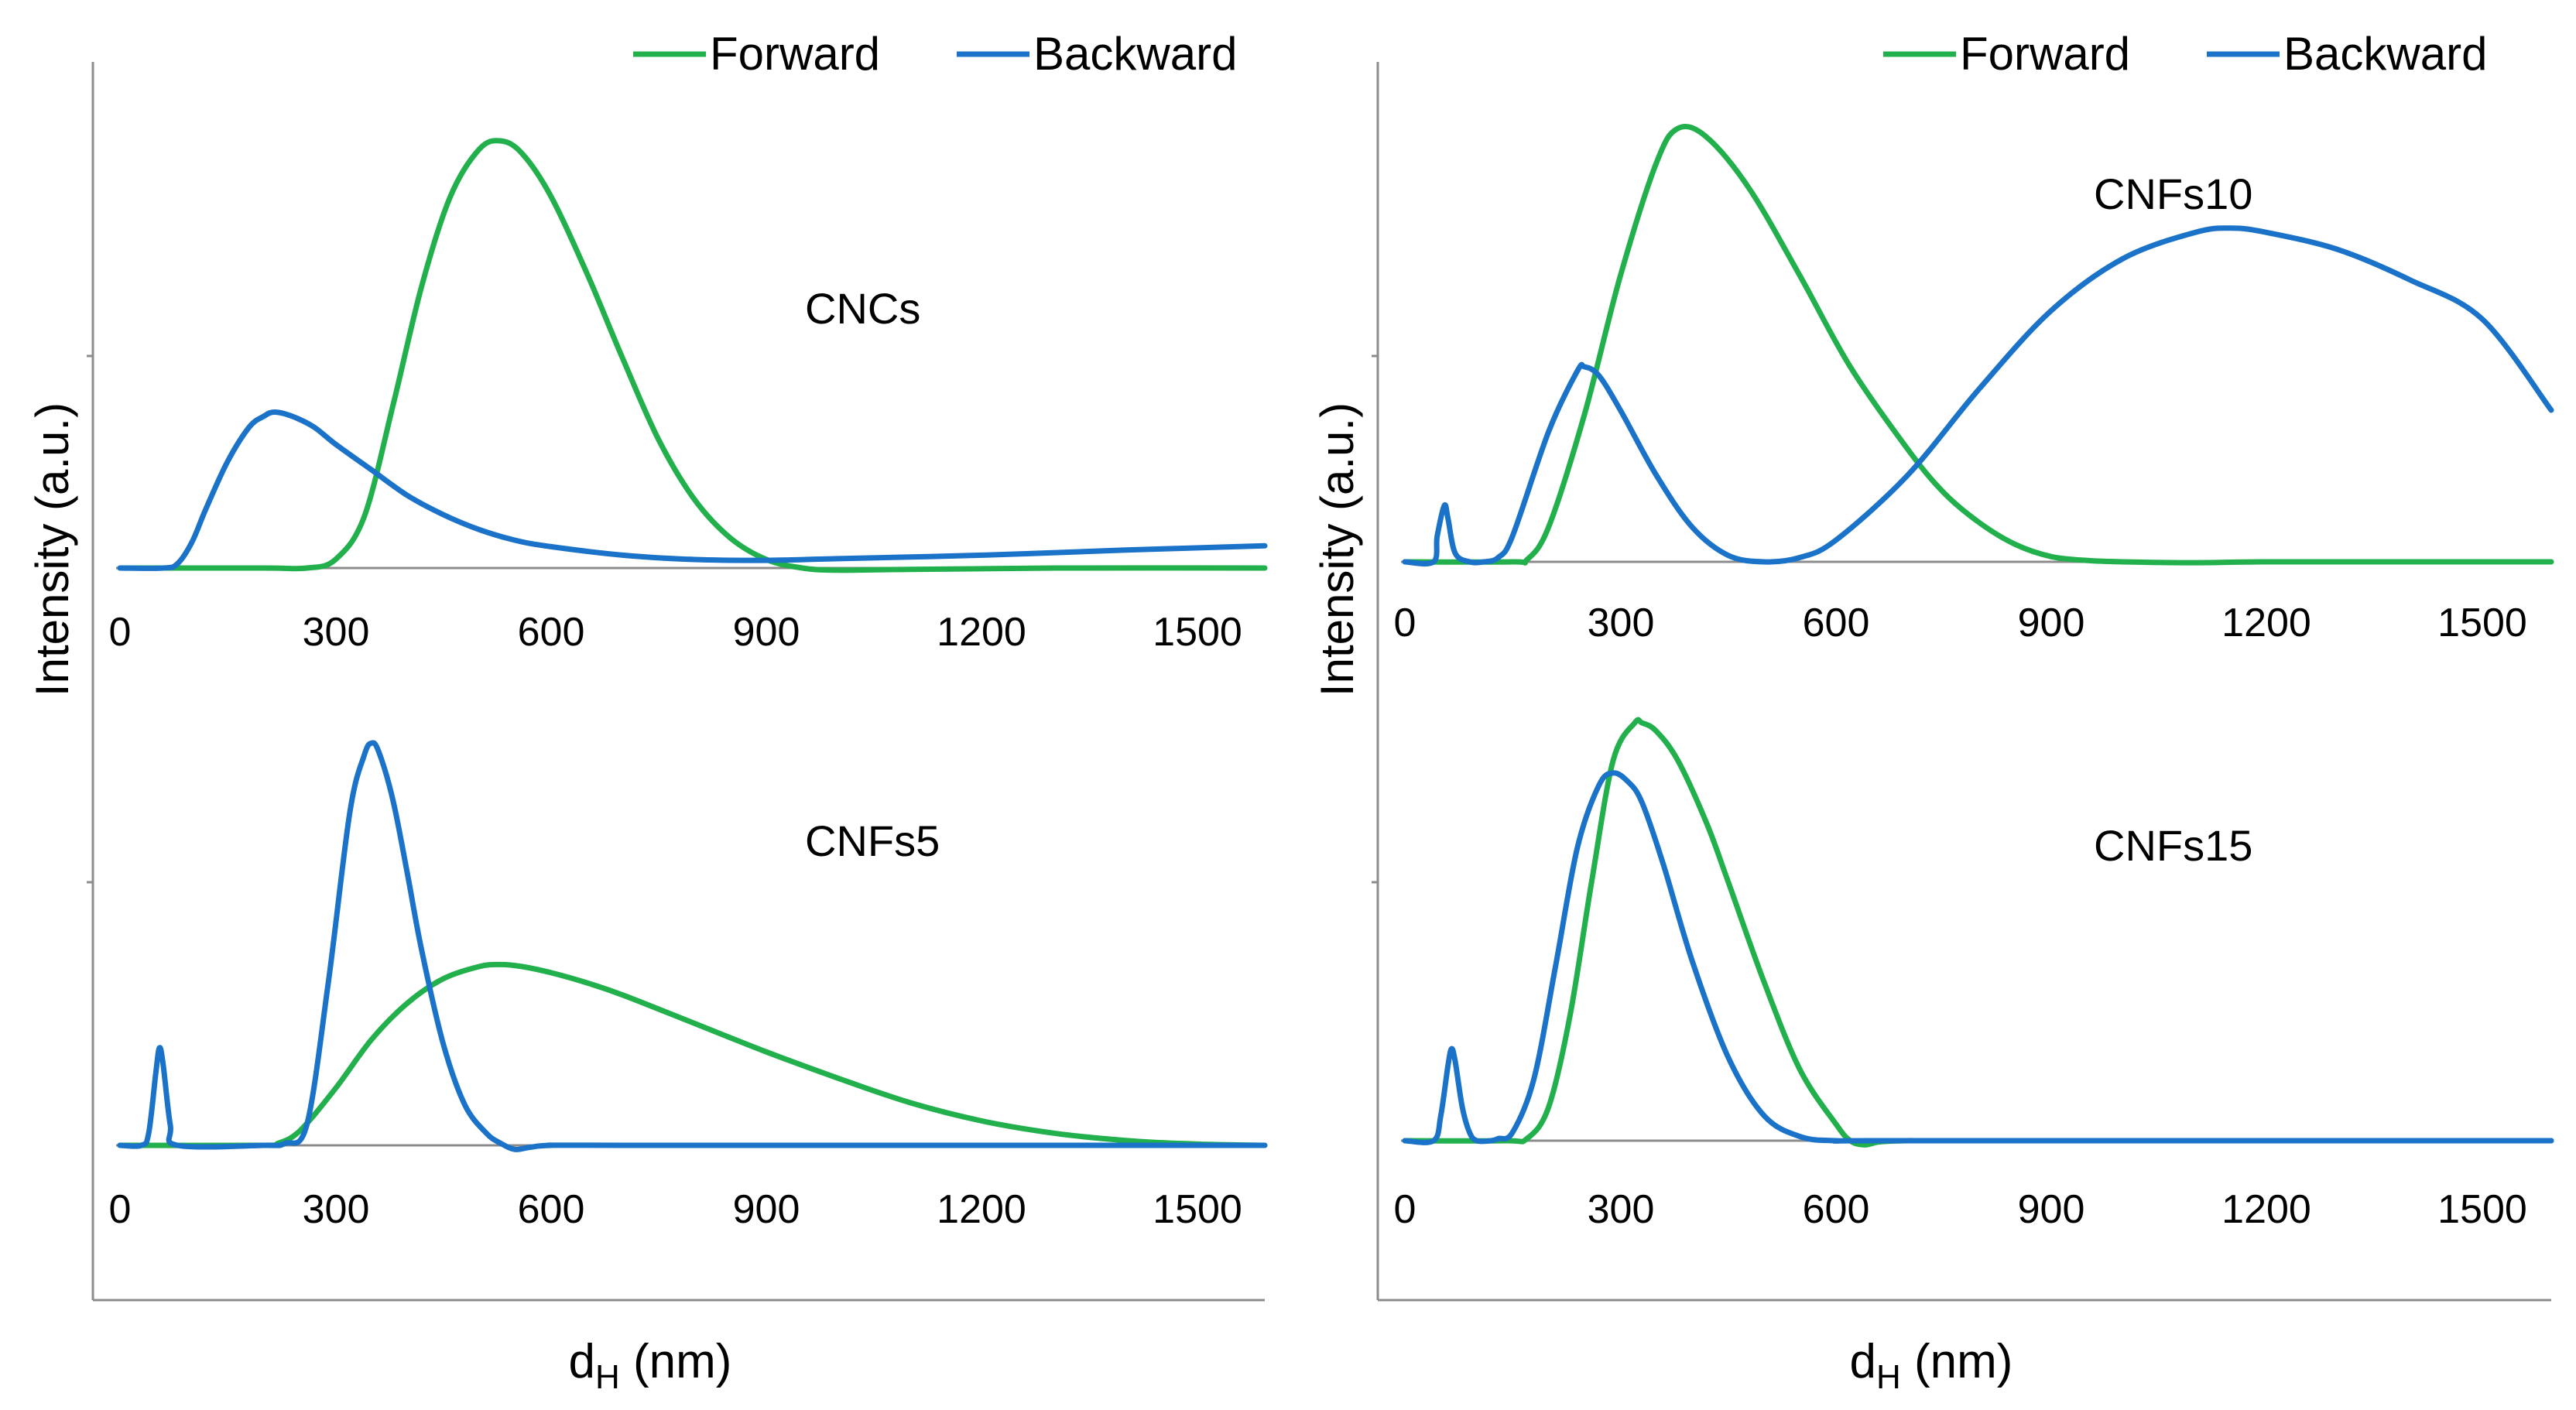 The height and width of the screenshot is (1410, 2576). What do you see at coordinates (862, 308) in the screenshot?
I see `panel-label-cncs: CNCs` at bounding box center [862, 308].